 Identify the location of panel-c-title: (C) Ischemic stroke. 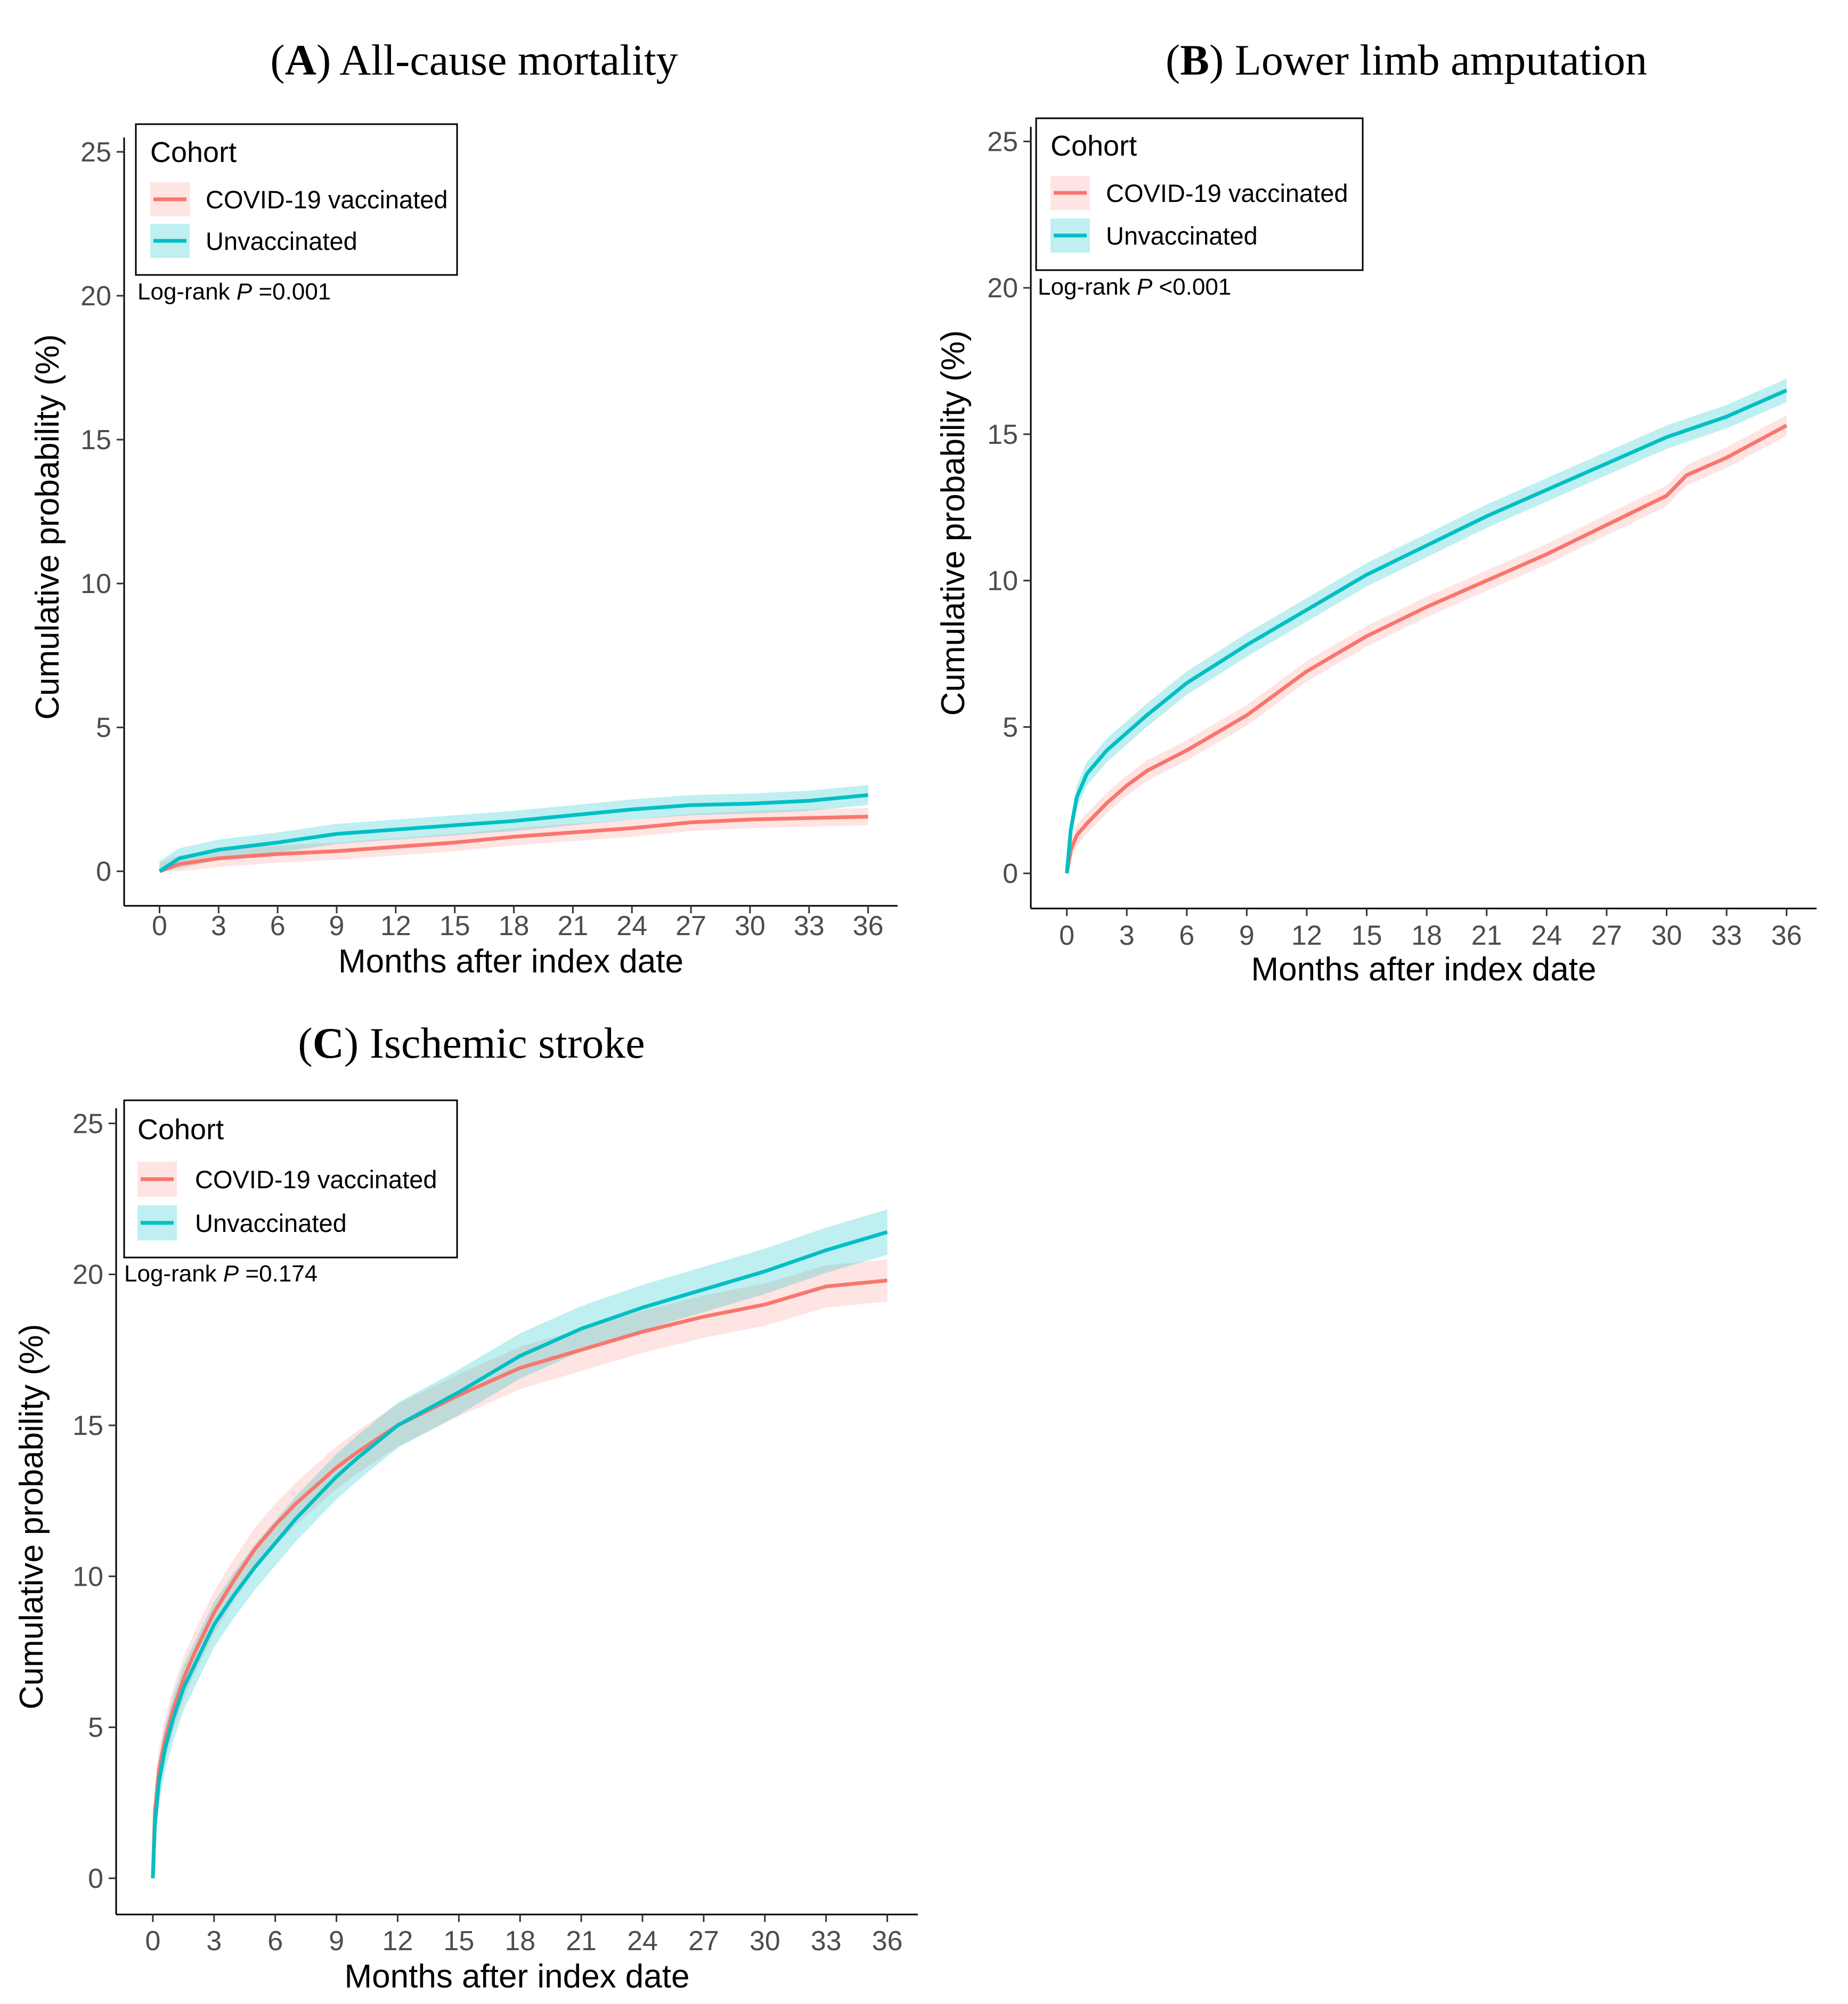
(472, 1043).